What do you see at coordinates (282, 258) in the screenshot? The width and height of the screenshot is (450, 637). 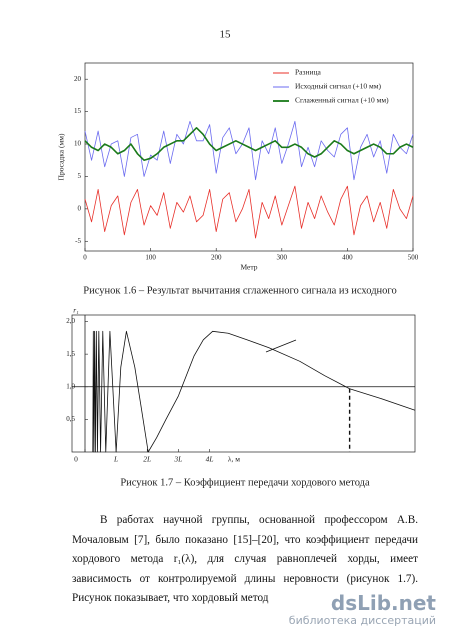 I see `x-tick-label: 300` at bounding box center [282, 258].